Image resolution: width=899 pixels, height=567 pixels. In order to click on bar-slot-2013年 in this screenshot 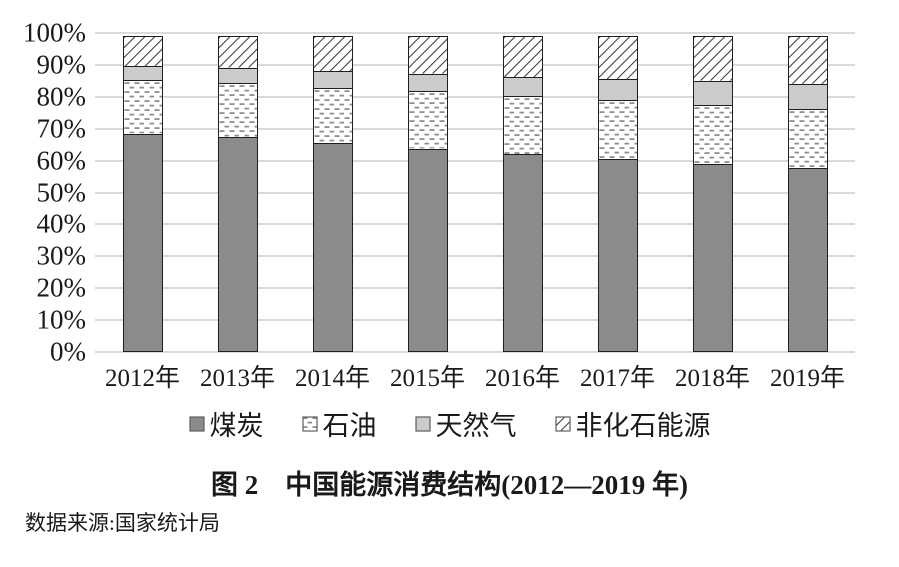, I will do `click(237, 192)`.